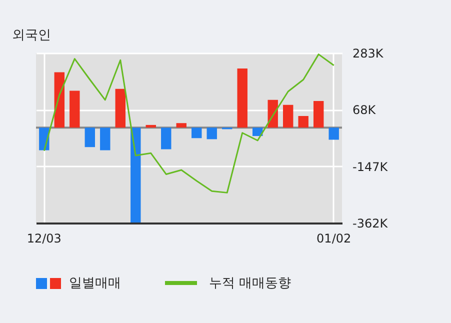 The height and width of the screenshot is (323, 451). I want to click on y-tick-label: -362K, so click(370, 223).